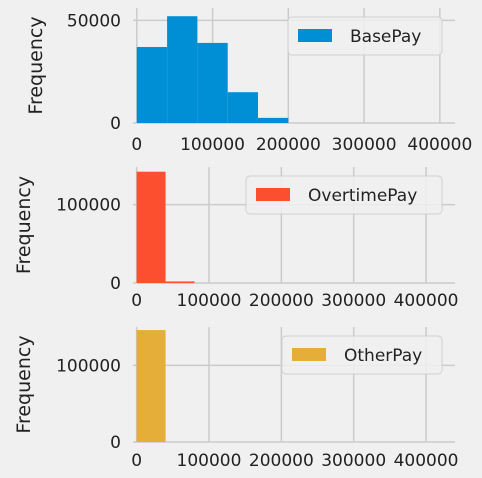 The image size is (482, 478). What do you see at coordinates (385, 37) in the screenshot?
I see `legend-label: BasePay` at bounding box center [385, 37].